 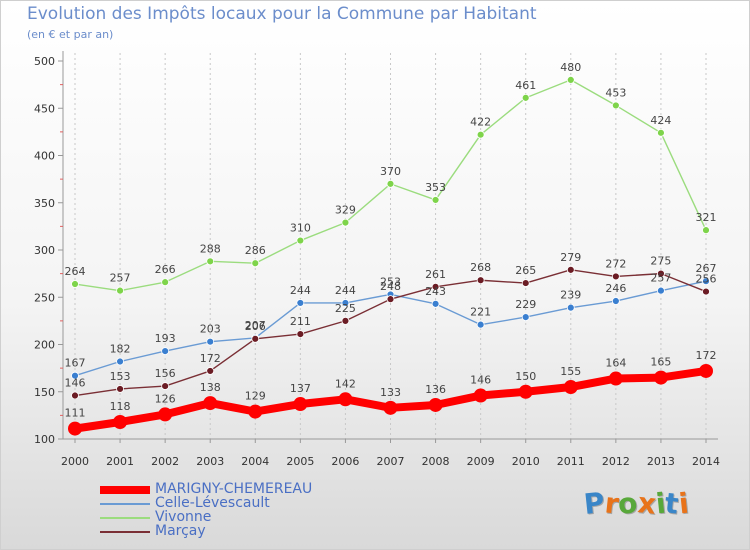 I want to click on data-label-celle-levescault-2000: 167, so click(x=75, y=363).